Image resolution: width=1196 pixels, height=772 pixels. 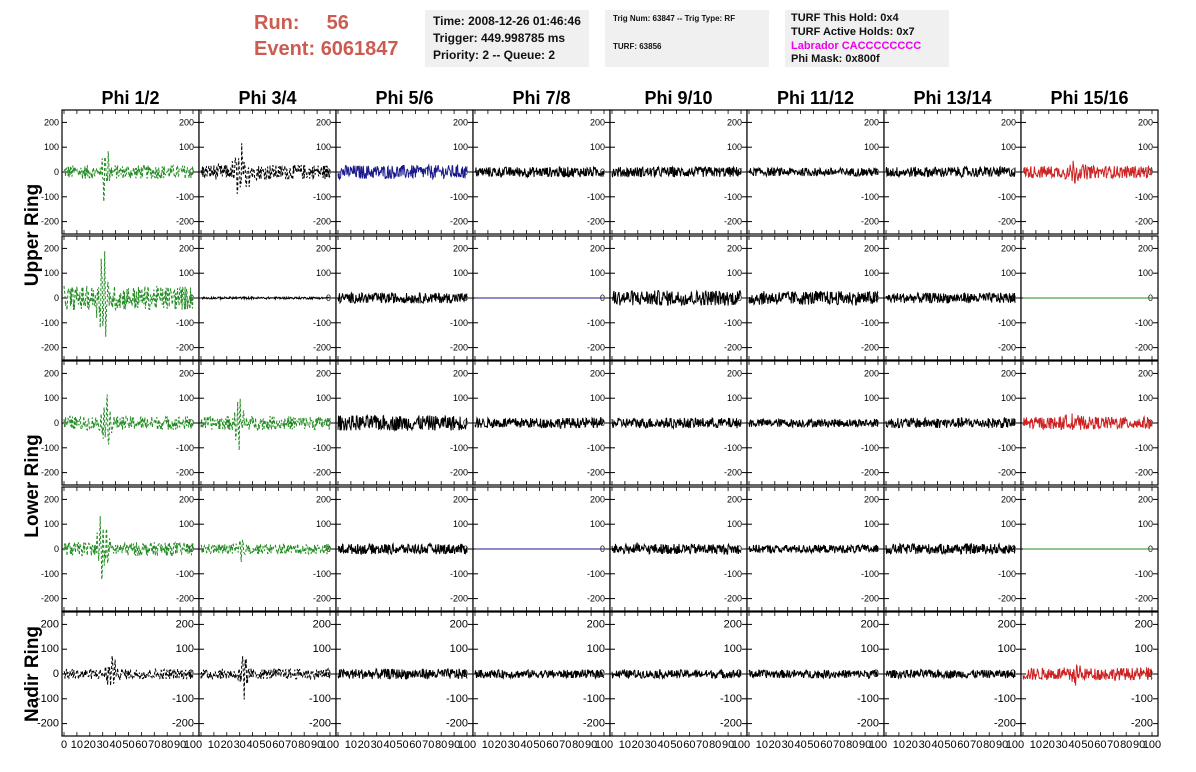 I want to click on ring-label-2: Lower Ring, so click(x=32, y=485).